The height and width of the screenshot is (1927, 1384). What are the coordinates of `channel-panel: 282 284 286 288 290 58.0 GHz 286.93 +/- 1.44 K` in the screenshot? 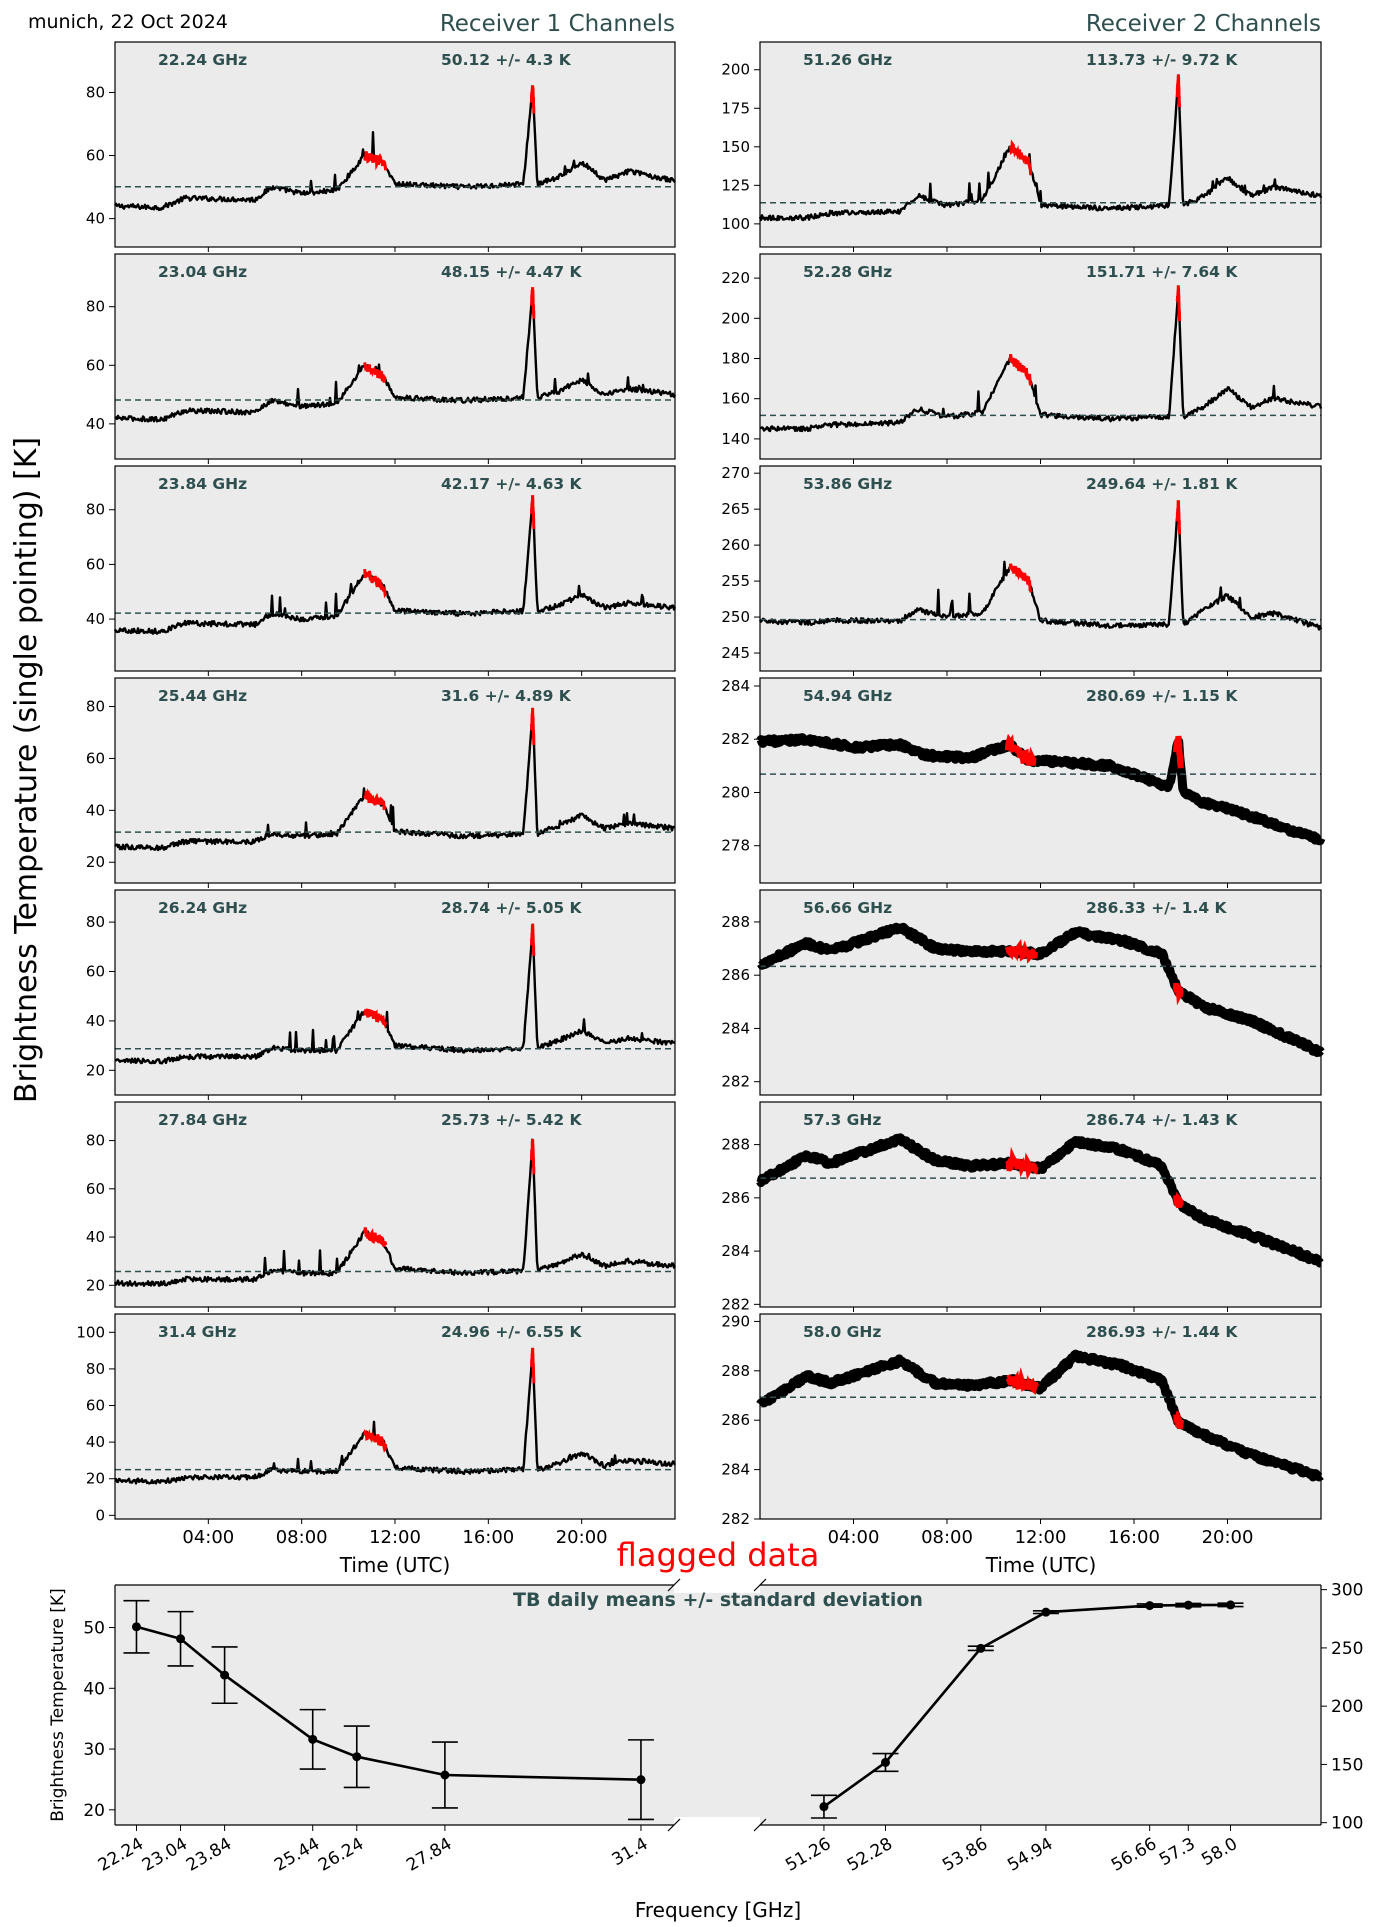 It's located at (1023, 1420).